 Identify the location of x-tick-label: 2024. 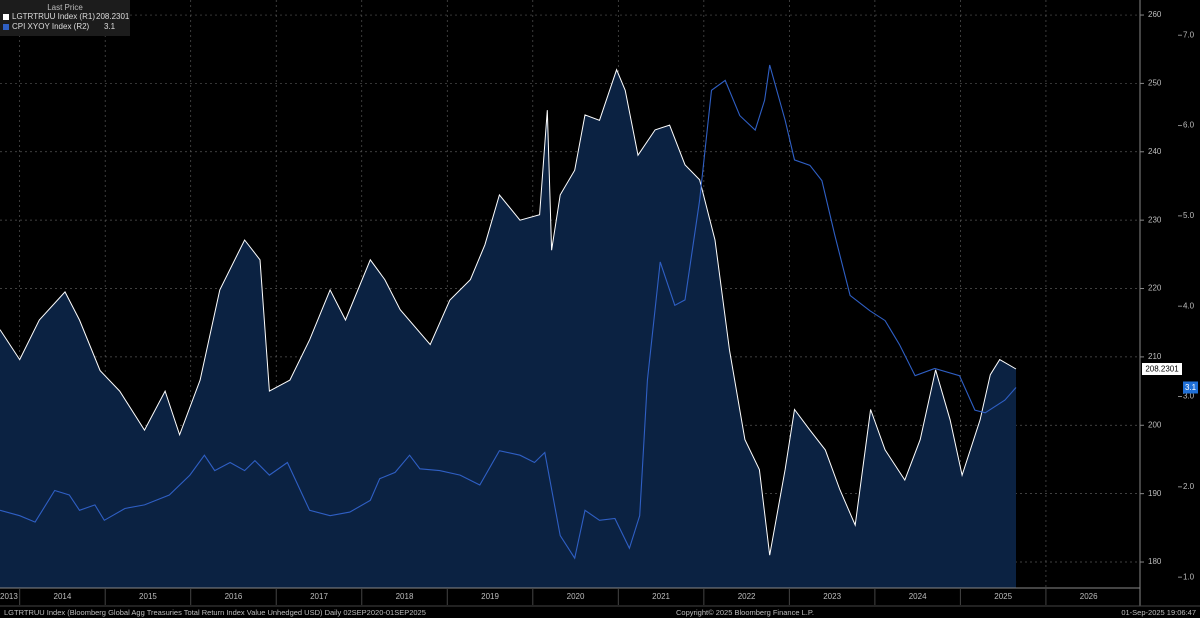
(918, 596).